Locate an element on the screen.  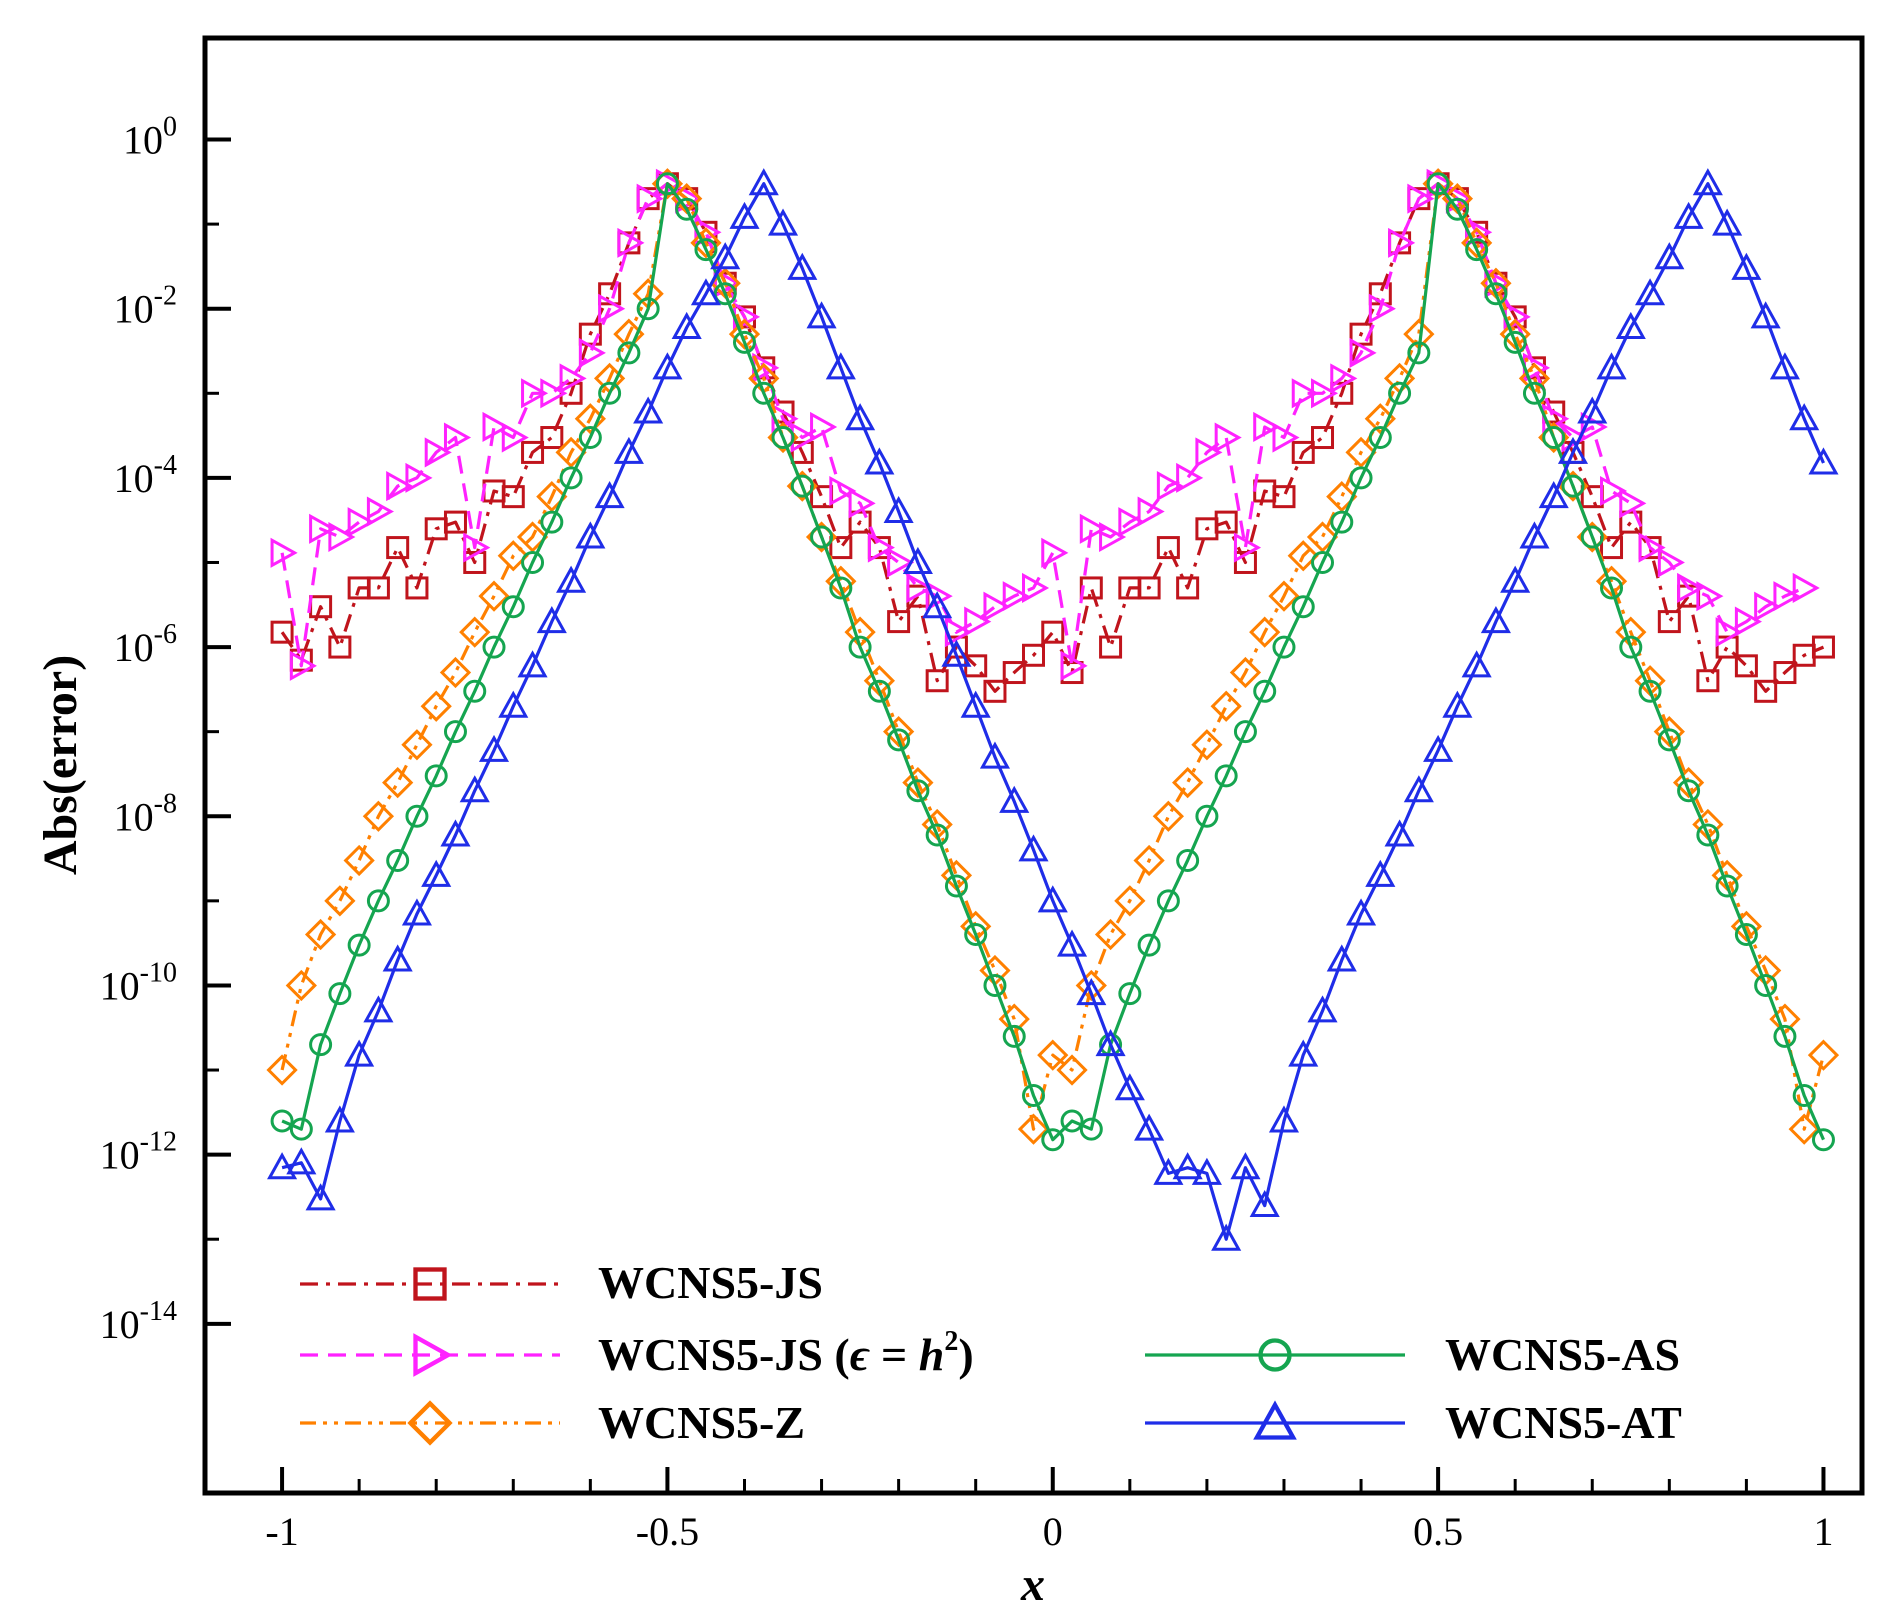
legend-label-jsh2-epsilon: ϵ is located at coordinates (860, 1354).